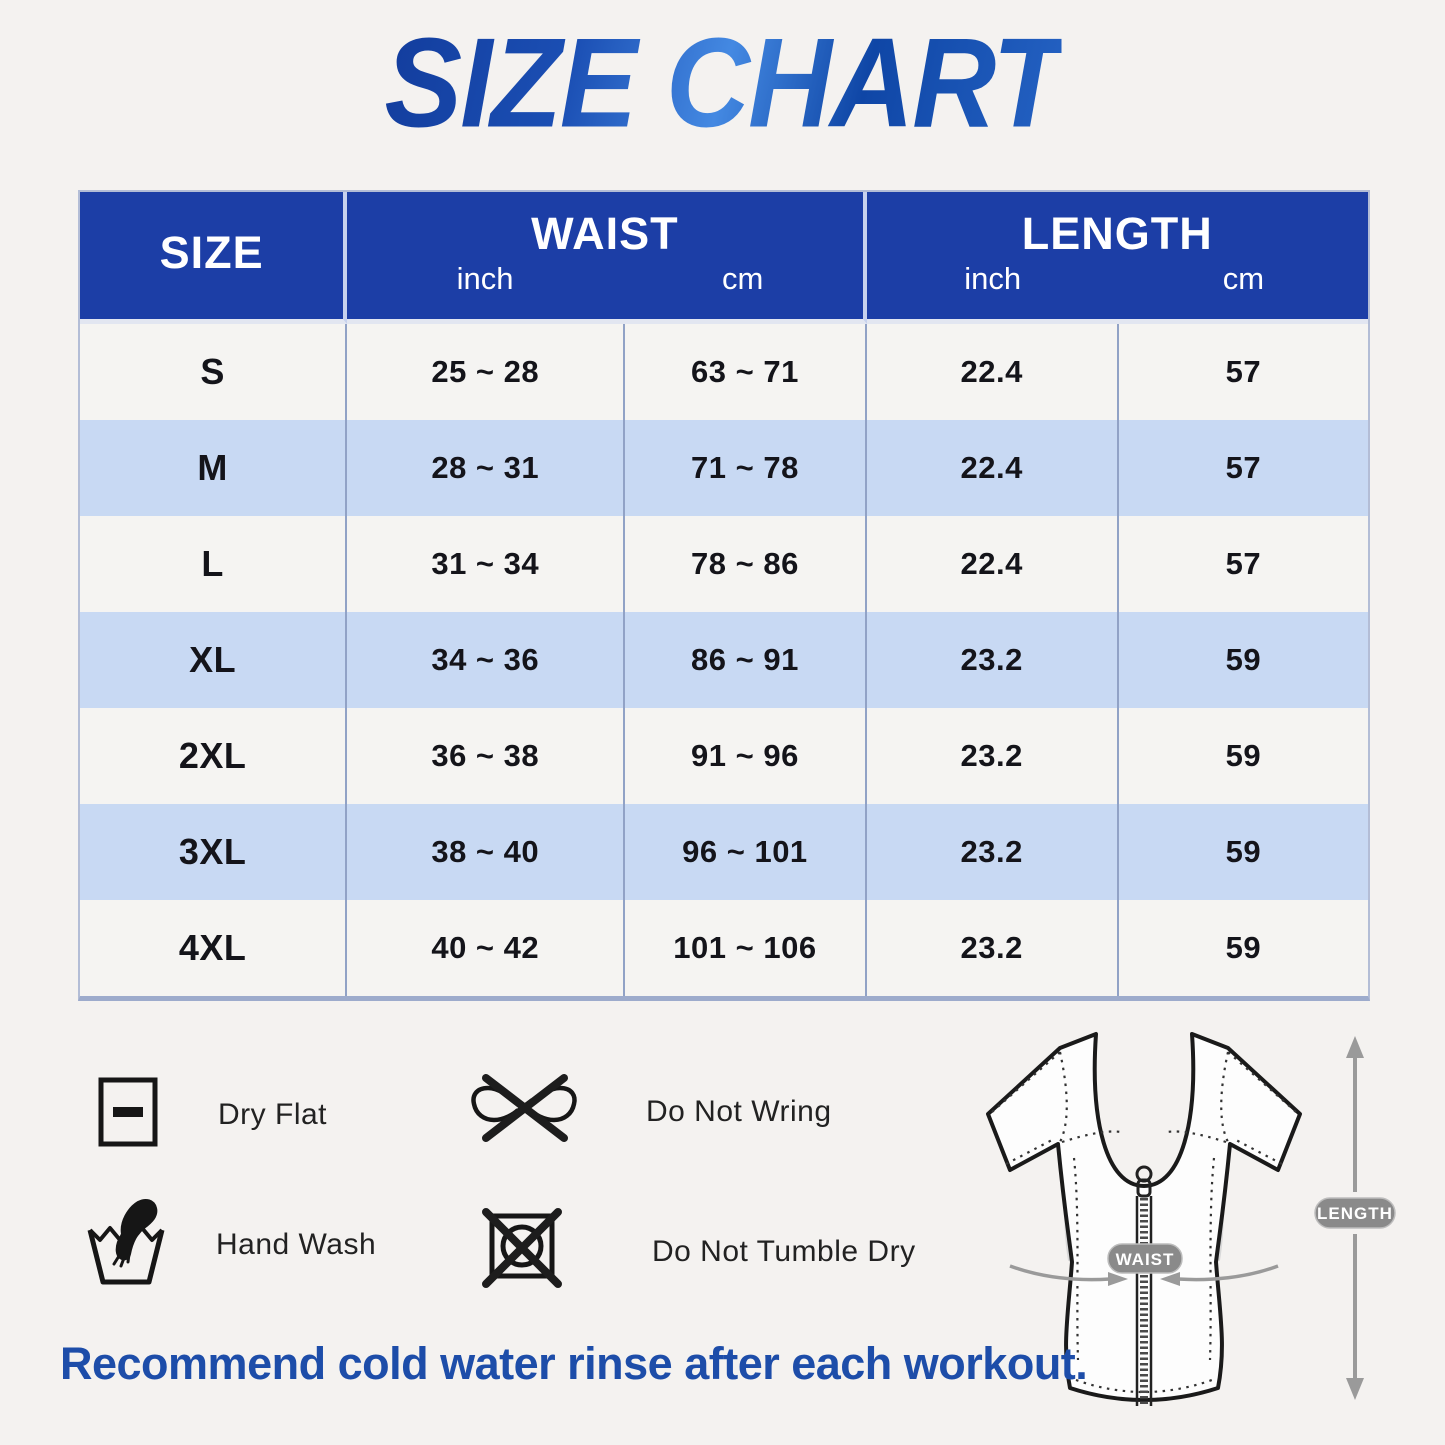 The width and height of the screenshot is (1445, 1445). What do you see at coordinates (605, 233) in the screenshot?
I see `waist-header-label: WAIST` at bounding box center [605, 233].